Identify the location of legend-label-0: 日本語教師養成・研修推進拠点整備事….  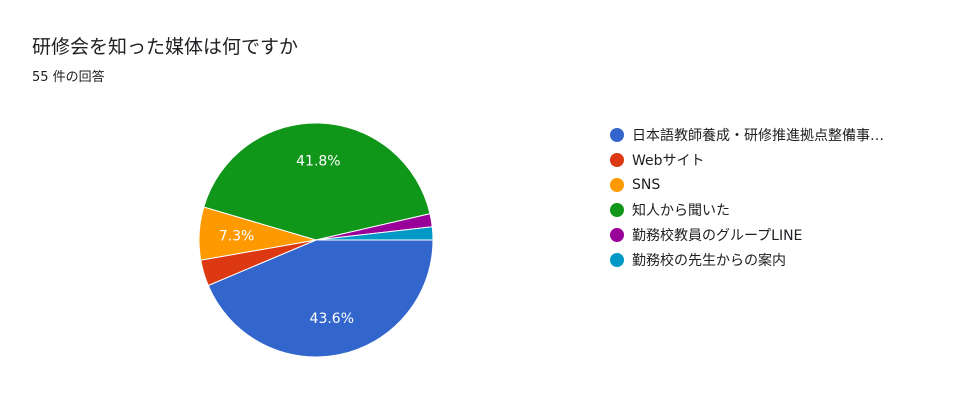
(758, 135).